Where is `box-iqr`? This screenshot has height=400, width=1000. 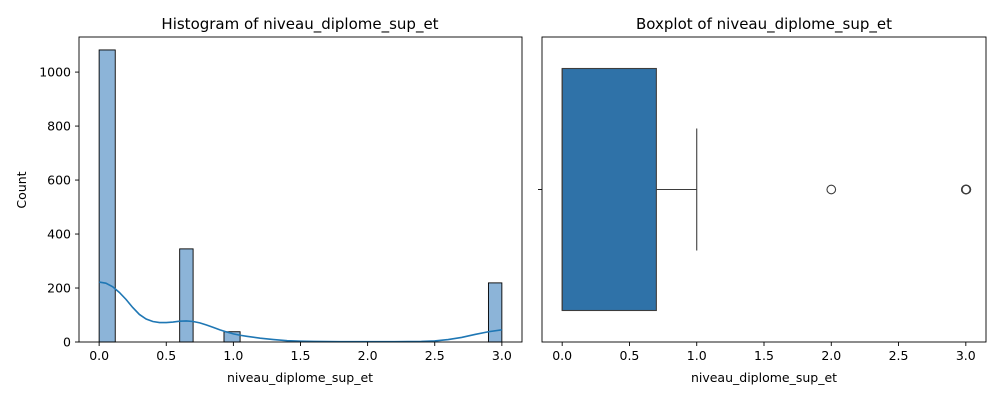
box-iqr is located at coordinates (609, 189).